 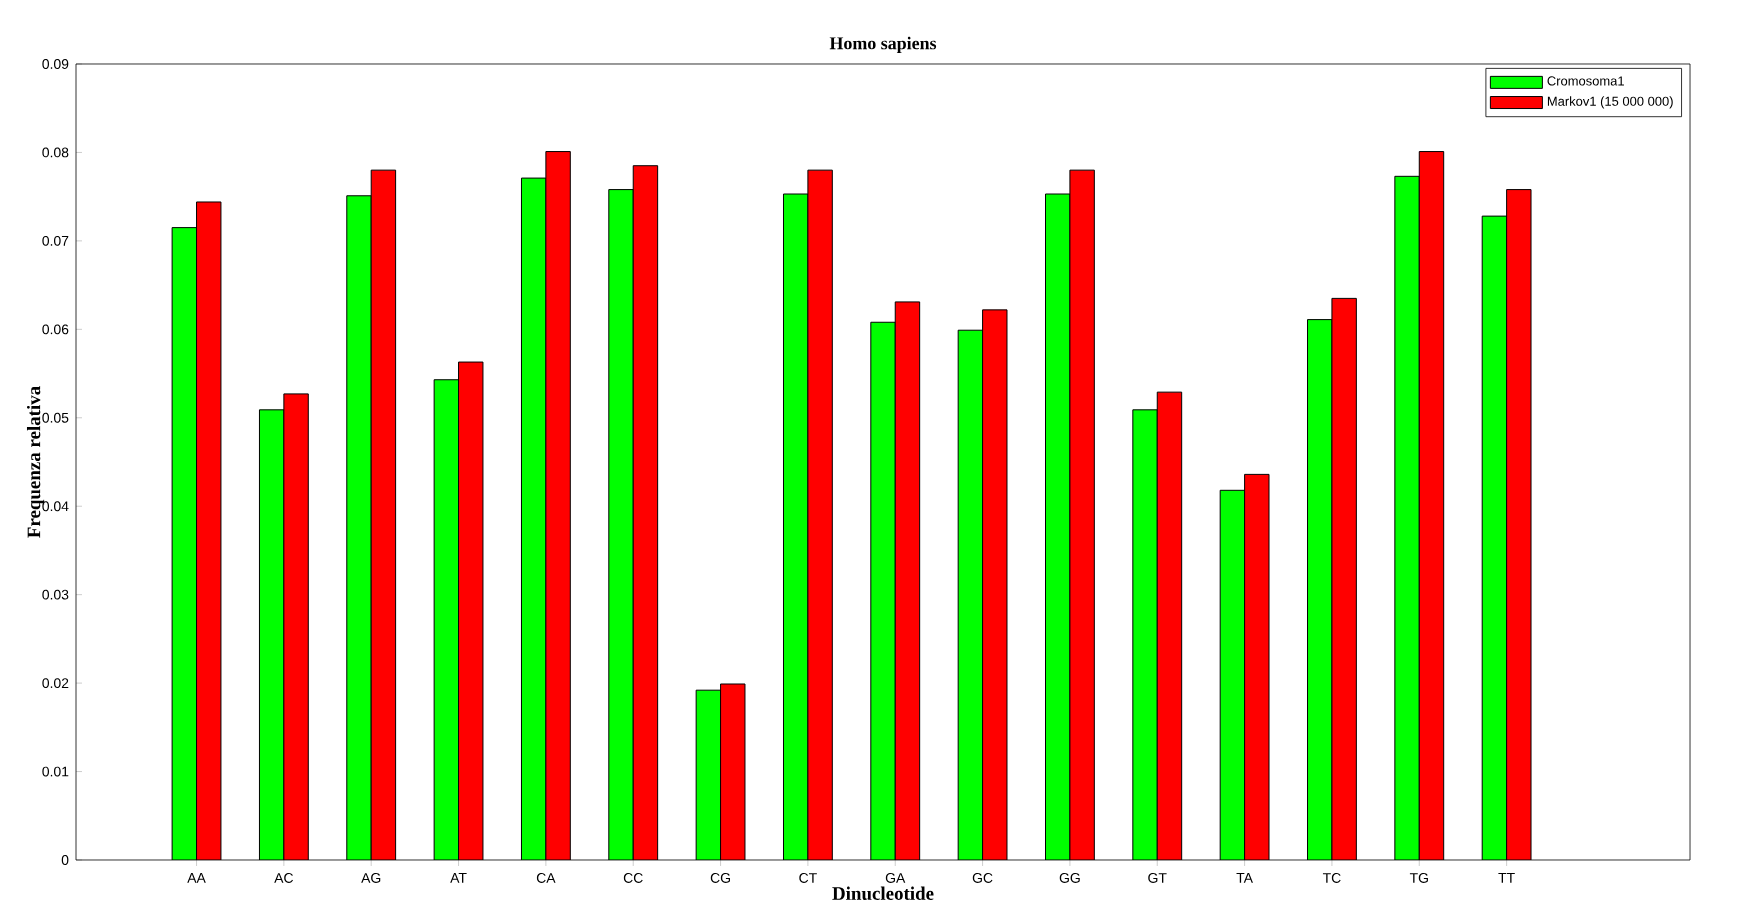 I want to click on x-axis-title: Dinucleotide, so click(x=883, y=893).